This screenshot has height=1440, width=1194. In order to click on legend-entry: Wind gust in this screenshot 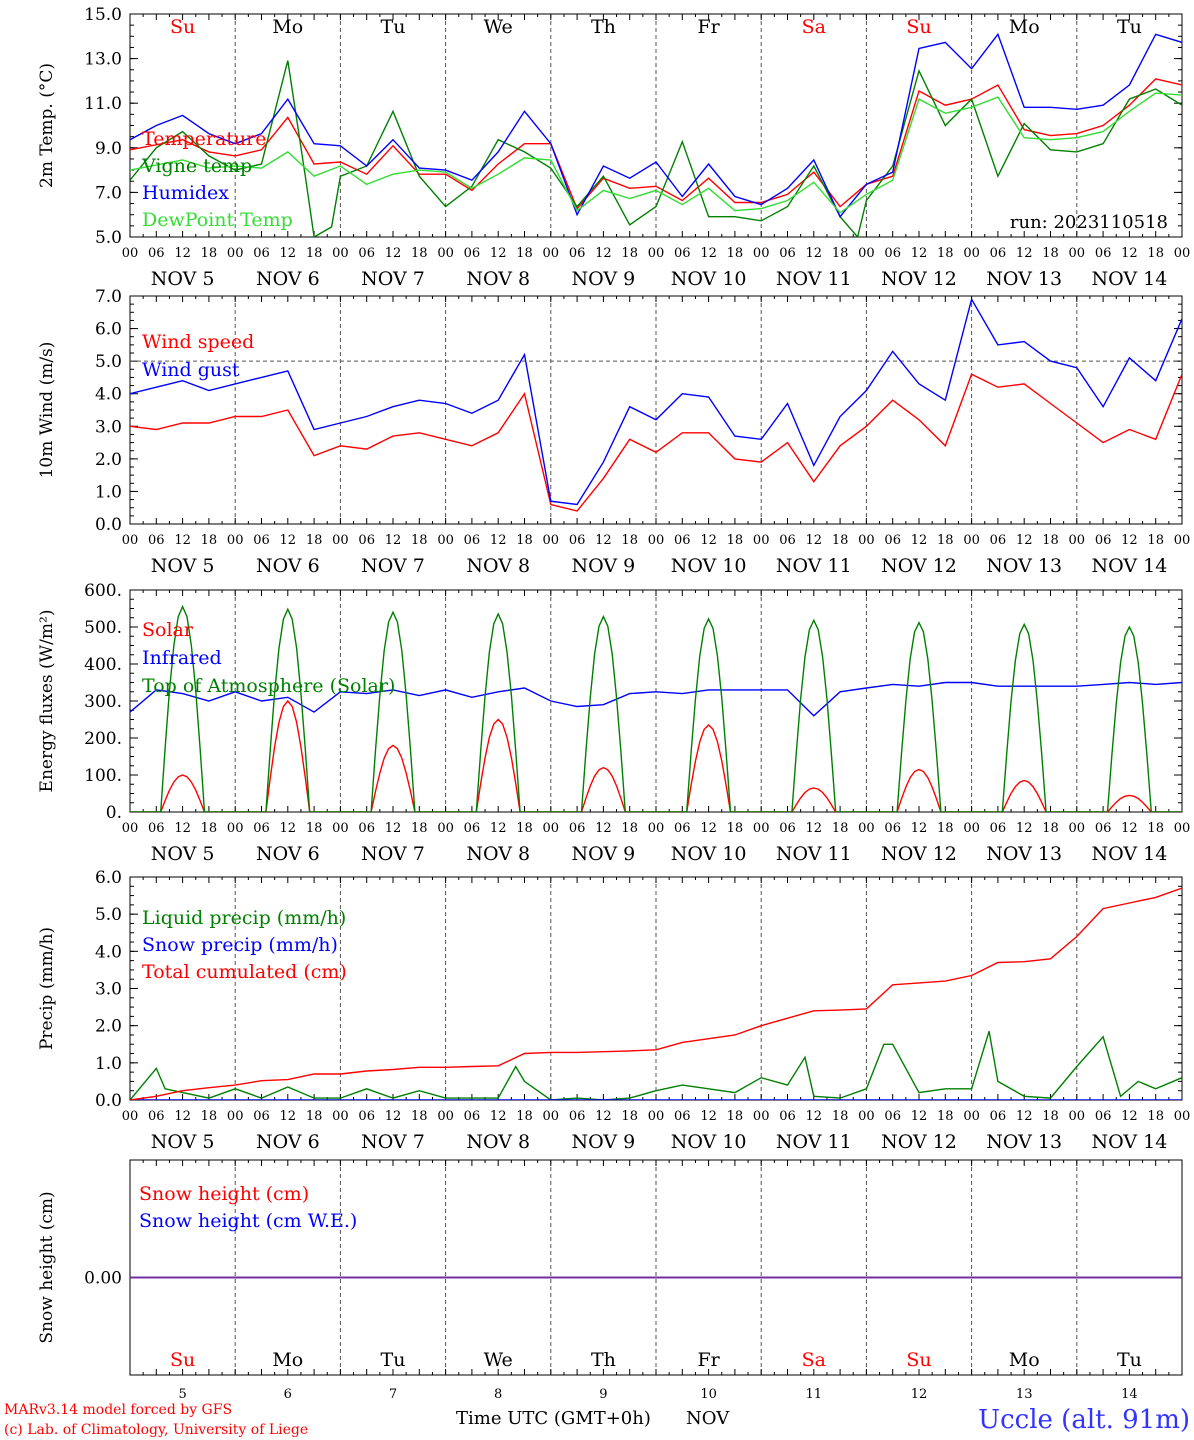, I will do `click(191, 370)`.